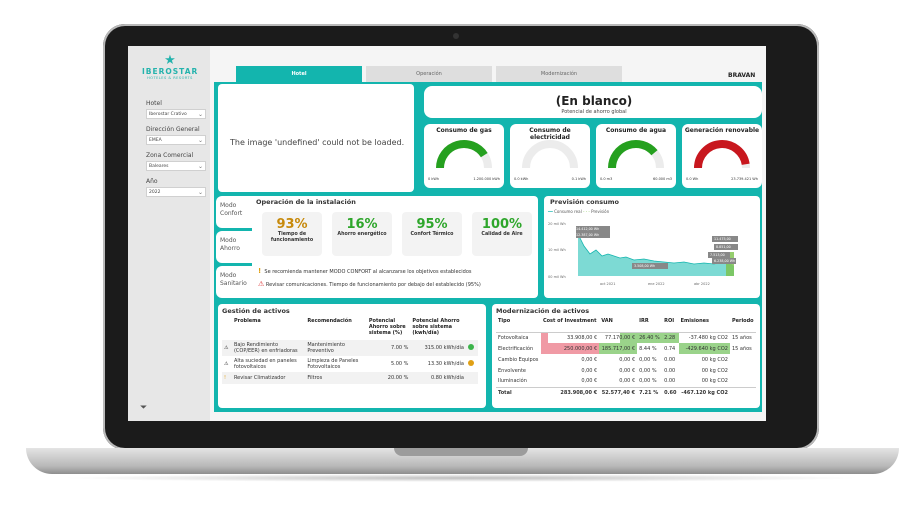 This screenshot has width=923, height=531. Describe the element at coordinates (432, 234) in the screenshot. I see `kpi-thermal-comfort: 95% Confort Térmico` at that location.